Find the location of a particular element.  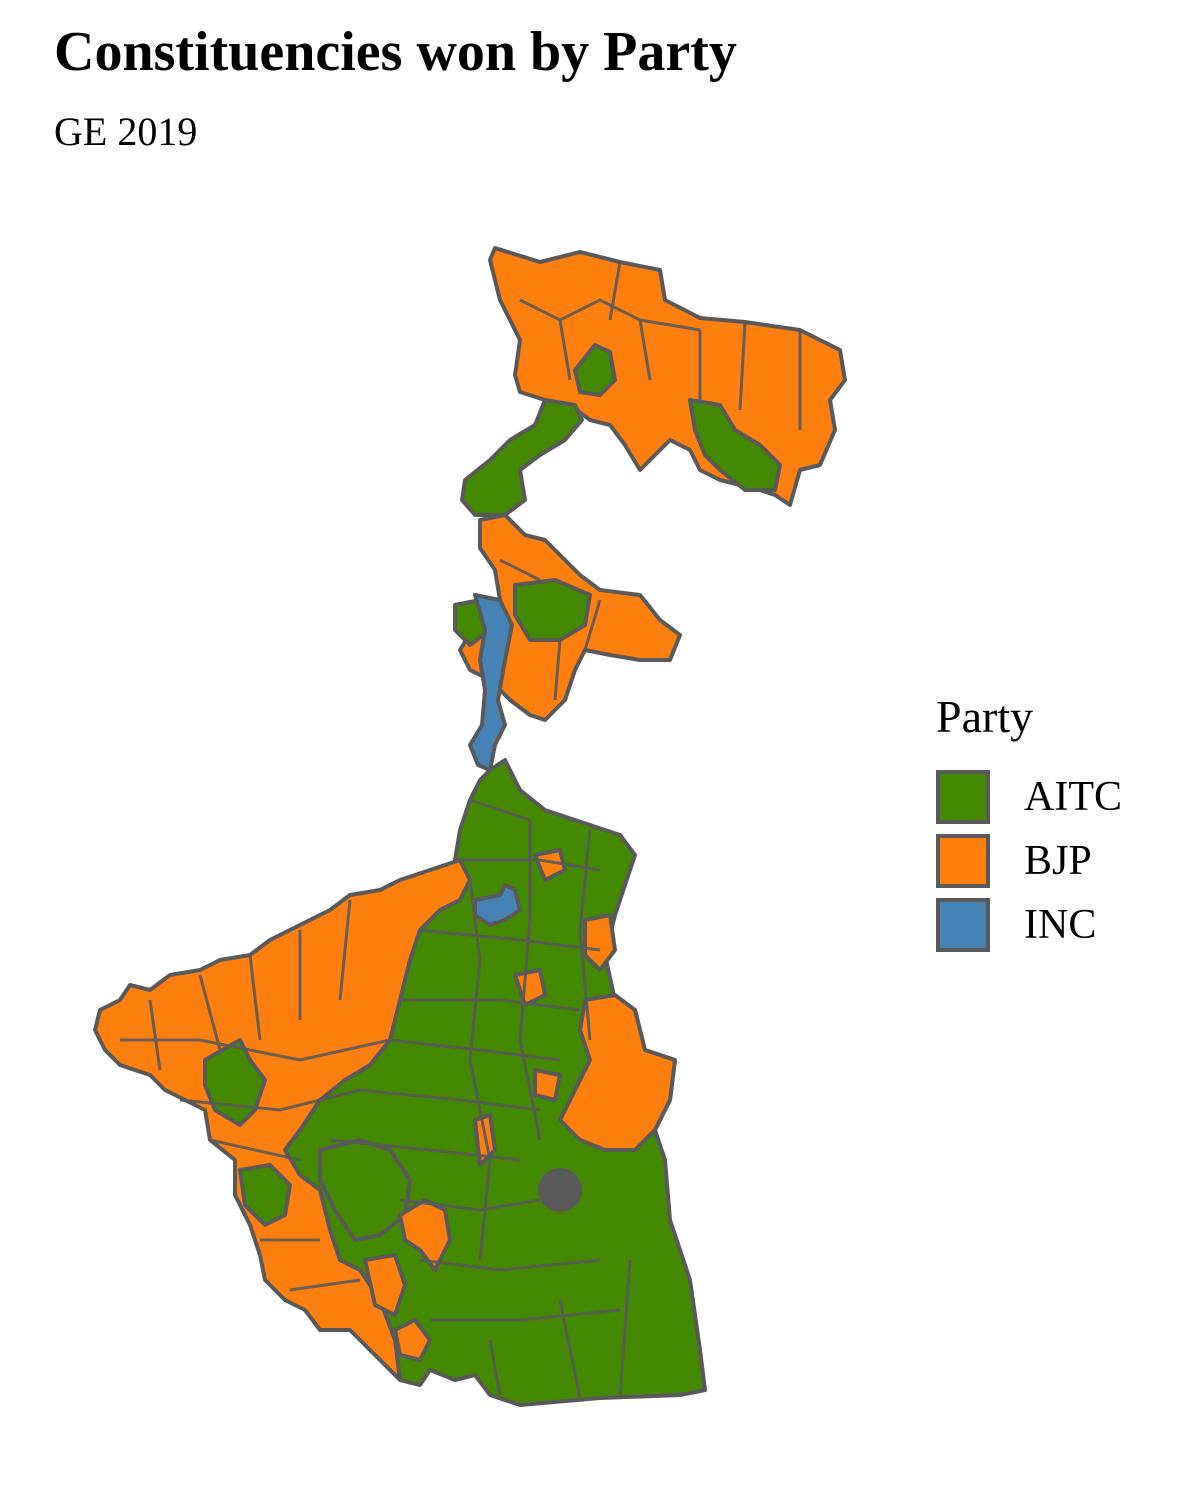

region-southwest-bjp is located at coordinates (425, 1235).